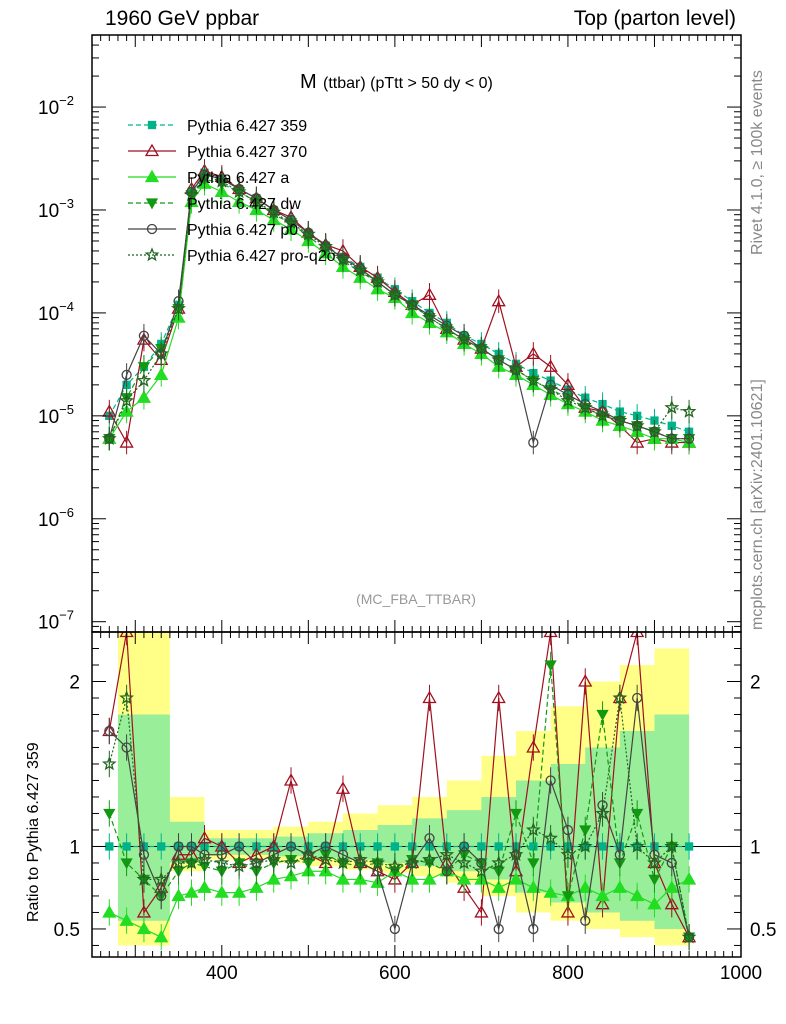 The height and width of the screenshot is (1024, 786). Describe the element at coordinates (416, 599) in the screenshot. I see `analysis-label: (MC_FBA_TTBAR)` at that location.